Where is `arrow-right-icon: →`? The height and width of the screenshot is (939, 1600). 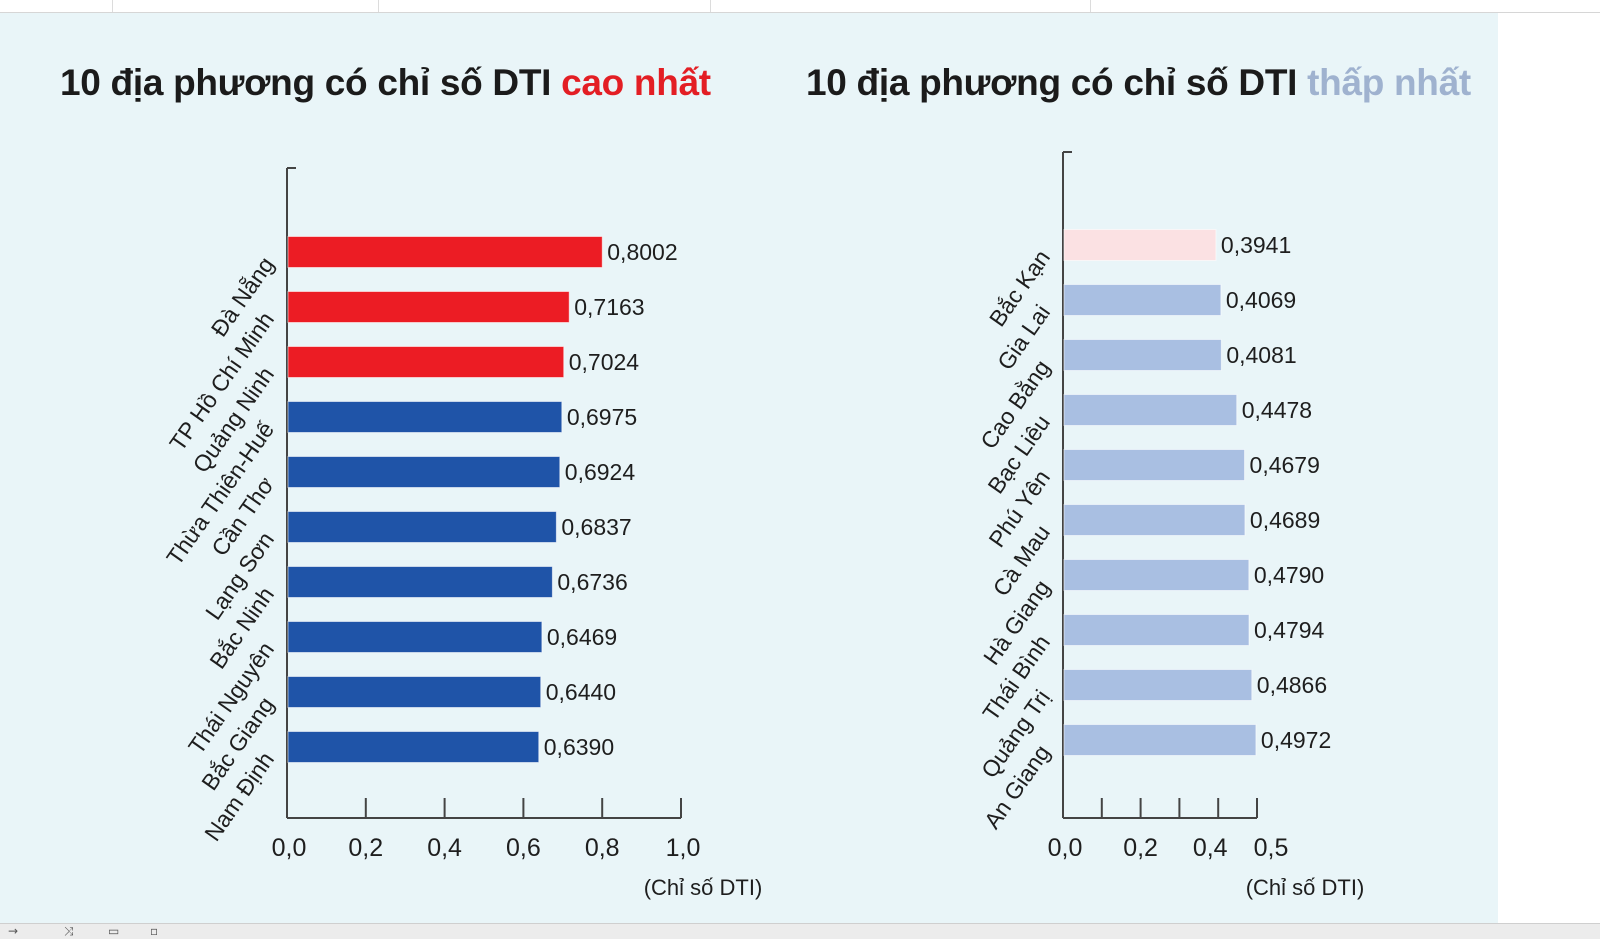
arrow-right-icon: → is located at coordinates (13, 931).